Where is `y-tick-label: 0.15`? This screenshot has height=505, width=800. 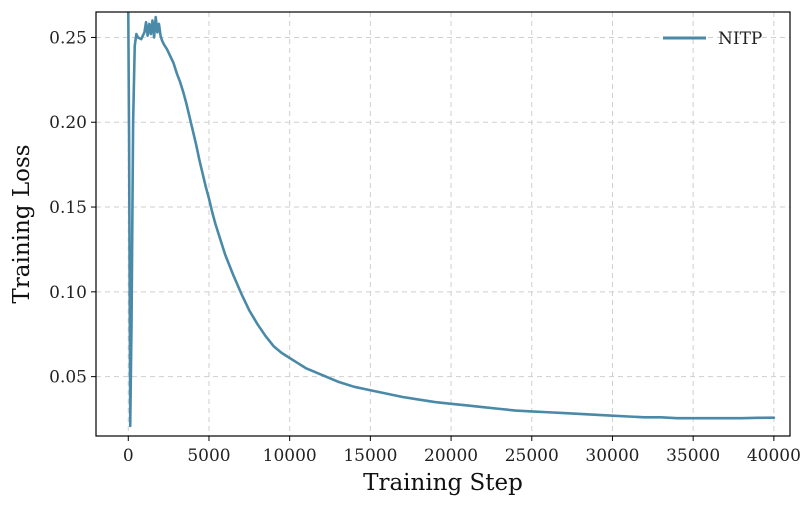
y-tick-label: 0.15 is located at coordinates (68, 208).